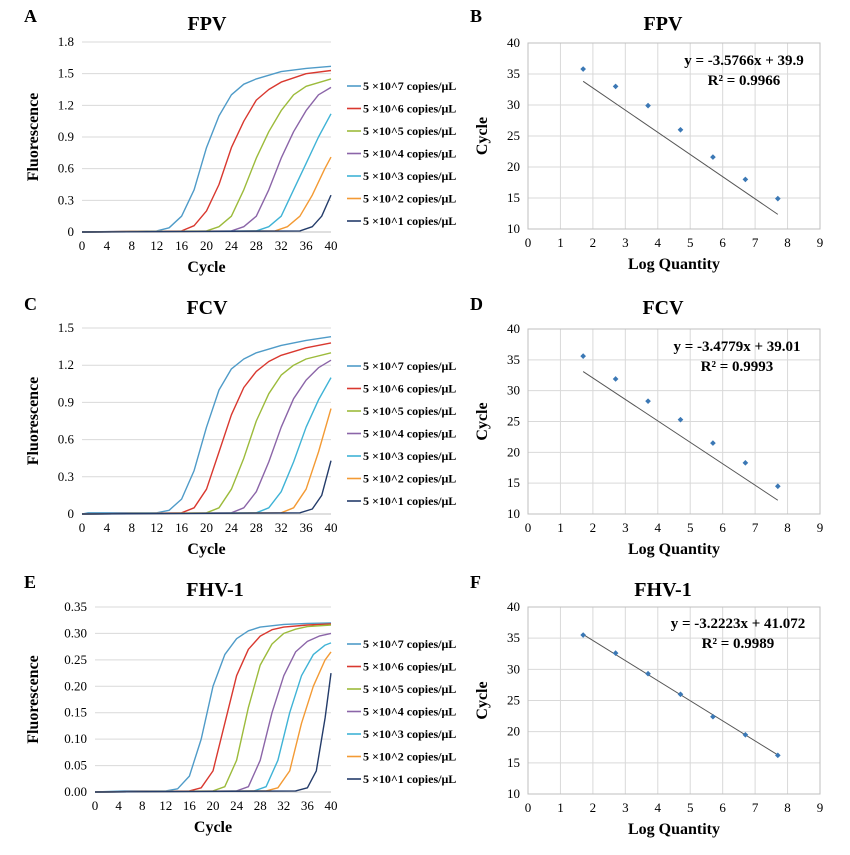 The height and width of the screenshot is (855, 850). I want to click on panel-letter: D, so click(476, 304).